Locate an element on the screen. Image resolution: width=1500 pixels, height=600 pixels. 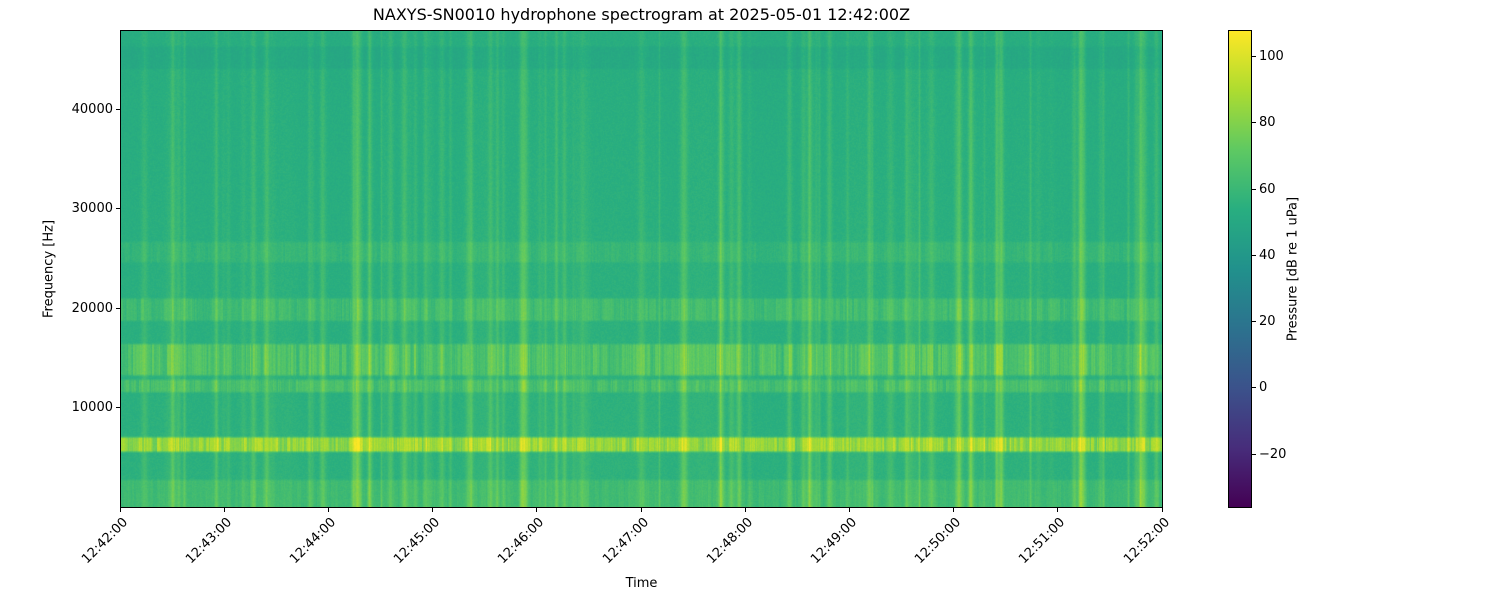
y-tick-label: 40000 is located at coordinates (92, 109).